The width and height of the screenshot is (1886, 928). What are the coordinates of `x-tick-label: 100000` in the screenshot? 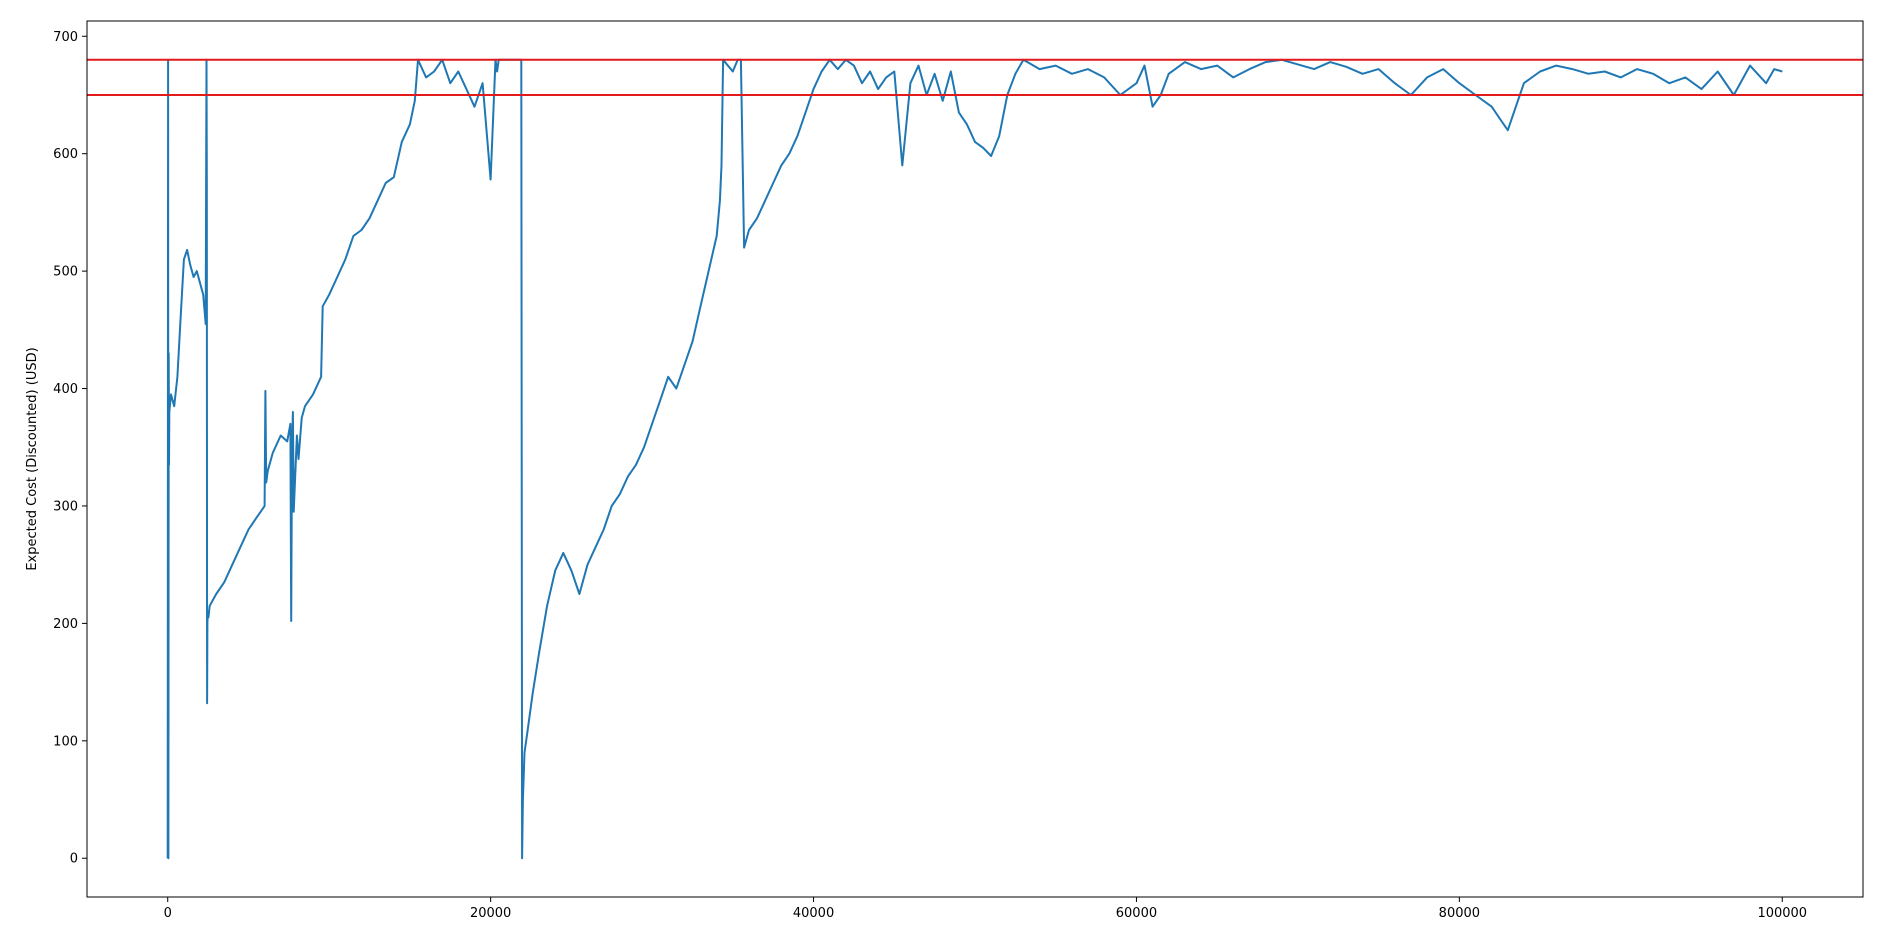 It's located at (1782, 913).